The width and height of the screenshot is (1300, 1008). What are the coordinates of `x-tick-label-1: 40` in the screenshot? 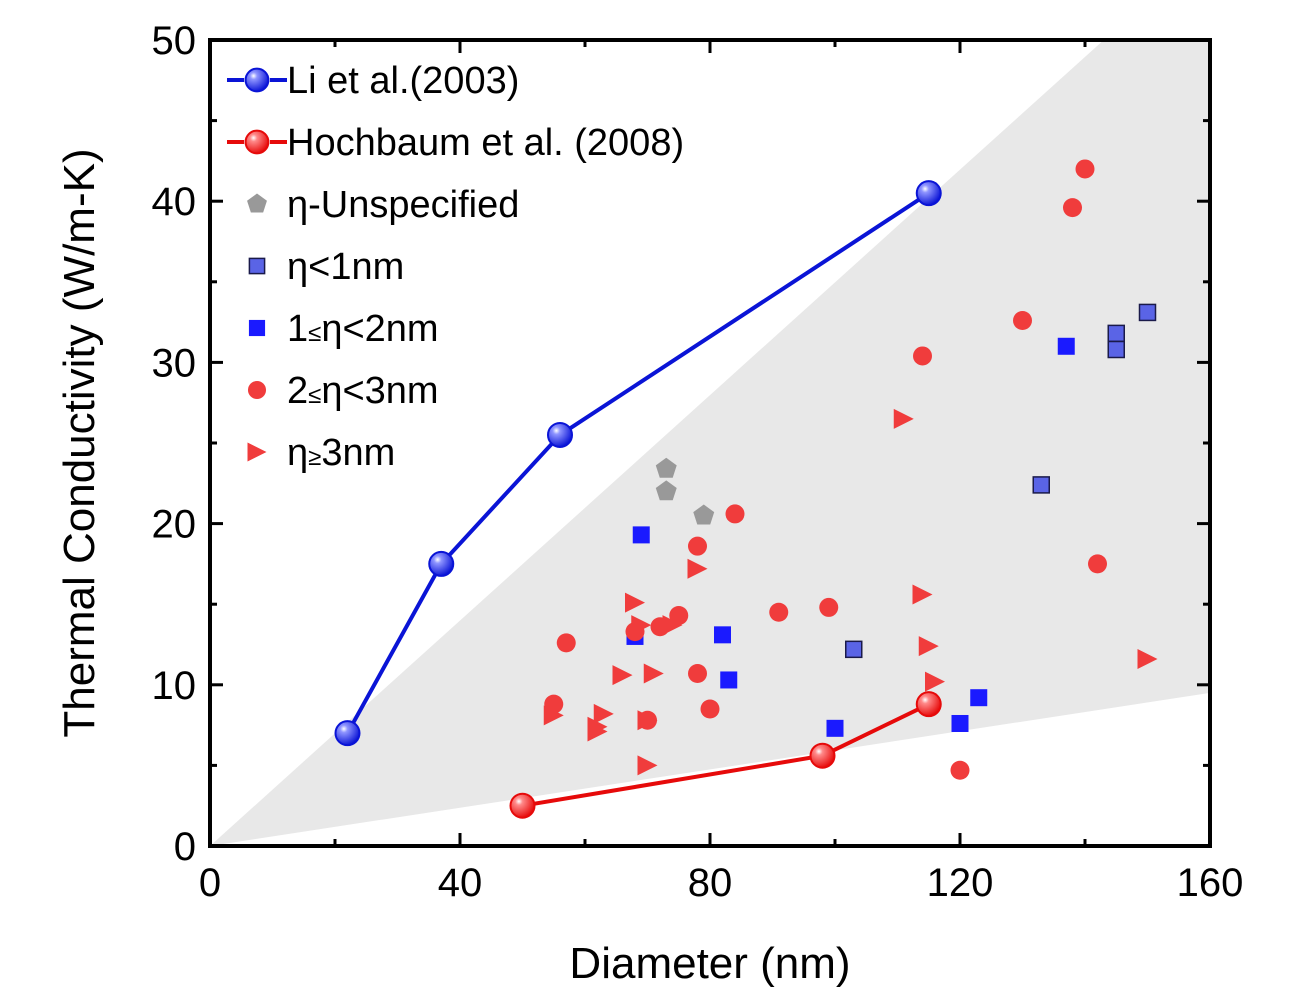 It's located at (460, 883).